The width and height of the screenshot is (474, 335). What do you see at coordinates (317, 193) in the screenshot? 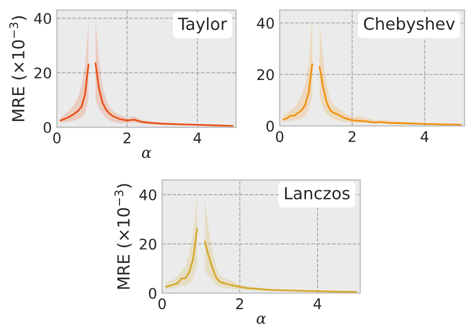
I see `chart-title: Lanczos` at bounding box center [317, 193].